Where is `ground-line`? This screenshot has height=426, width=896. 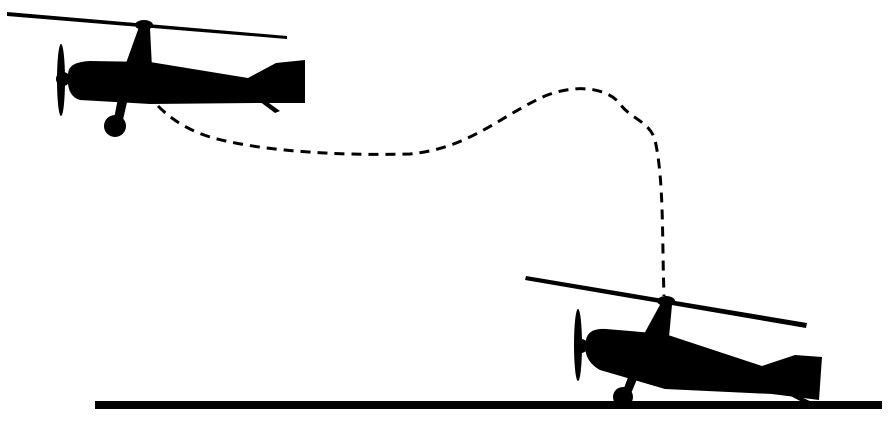
ground-line is located at coordinates (488, 405).